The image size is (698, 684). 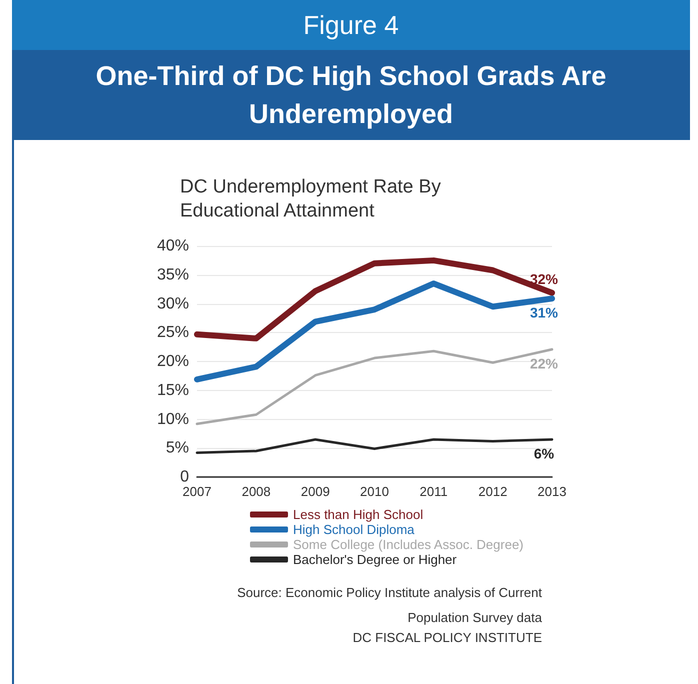 What do you see at coordinates (552, 491) in the screenshot?
I see `x-tick-label: 2013` at bounding box center [552, 491].